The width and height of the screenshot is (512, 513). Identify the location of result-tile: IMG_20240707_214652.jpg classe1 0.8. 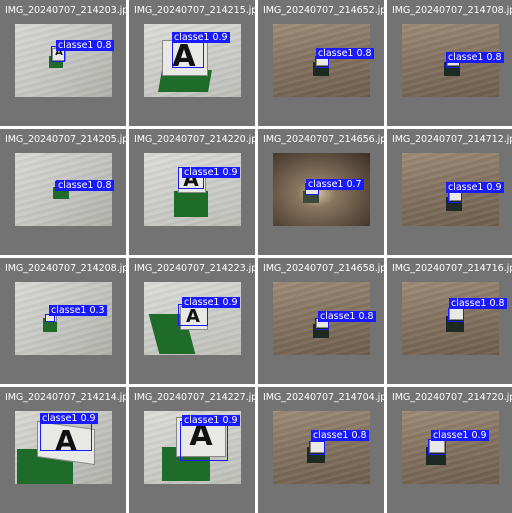
(321, 63).